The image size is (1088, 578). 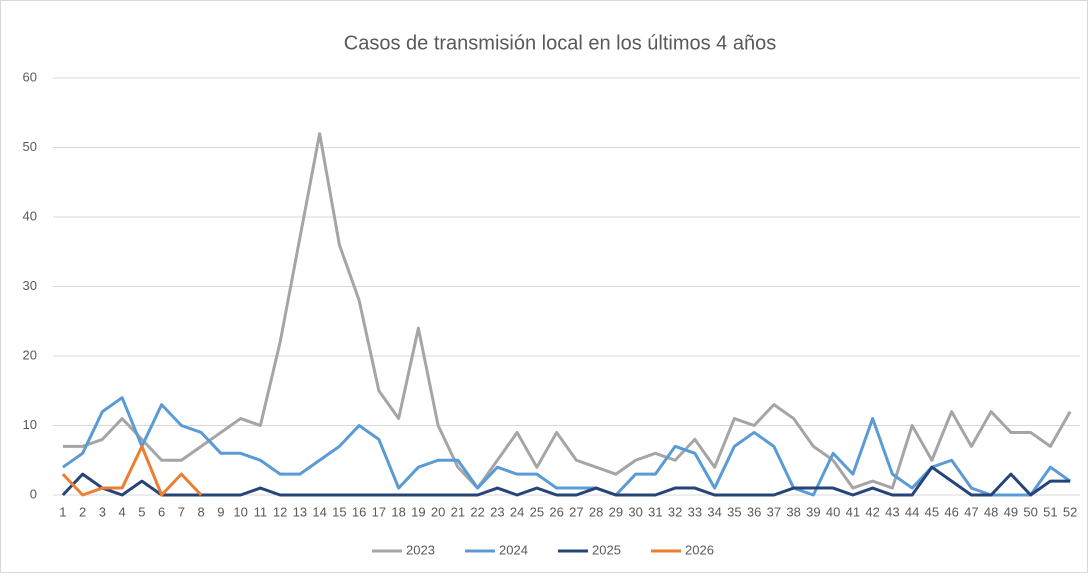 I want to click on x-tick-label: 35, so click(x=734, y=511).